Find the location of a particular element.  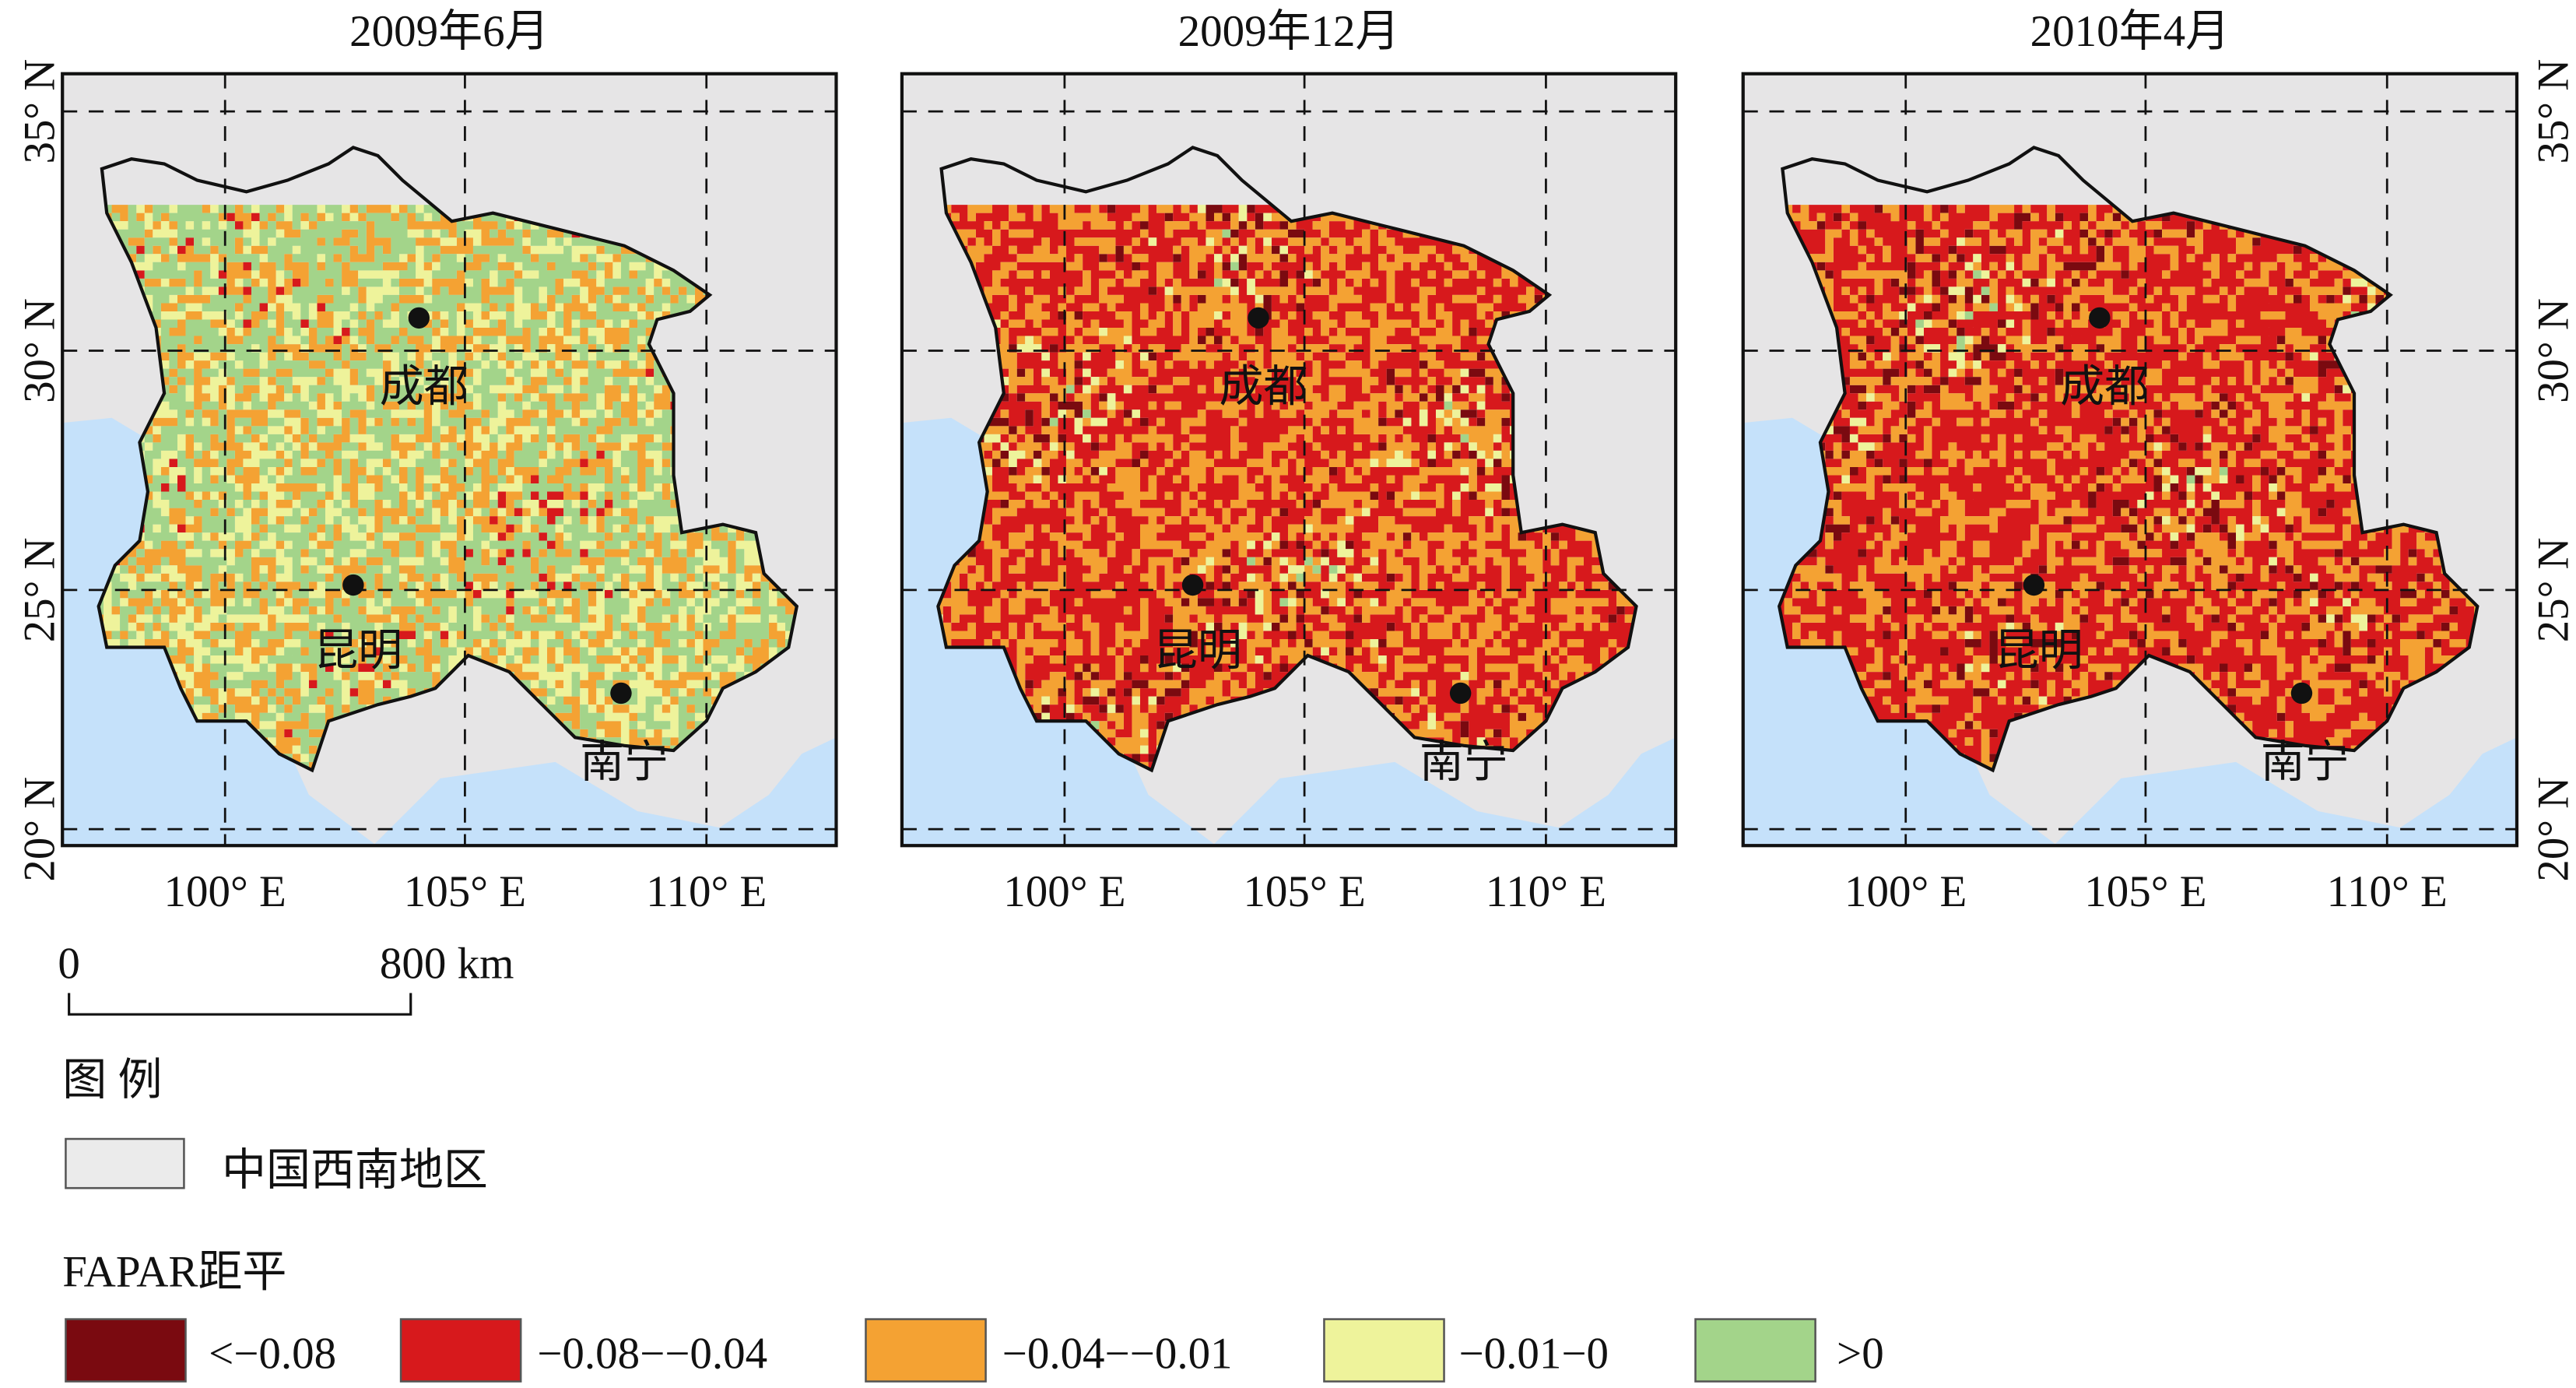

scale-start: 0 is located at coordinates (69, 964).